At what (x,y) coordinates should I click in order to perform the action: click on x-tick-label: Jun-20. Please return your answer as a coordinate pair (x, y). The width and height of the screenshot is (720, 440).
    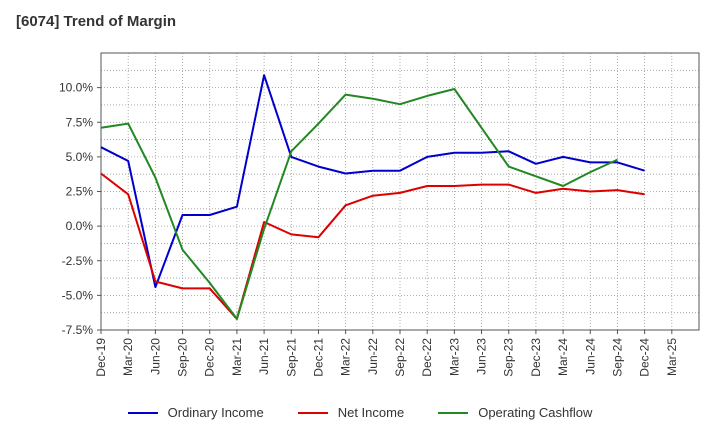
    Looking at the image, I should click on (155, 356).